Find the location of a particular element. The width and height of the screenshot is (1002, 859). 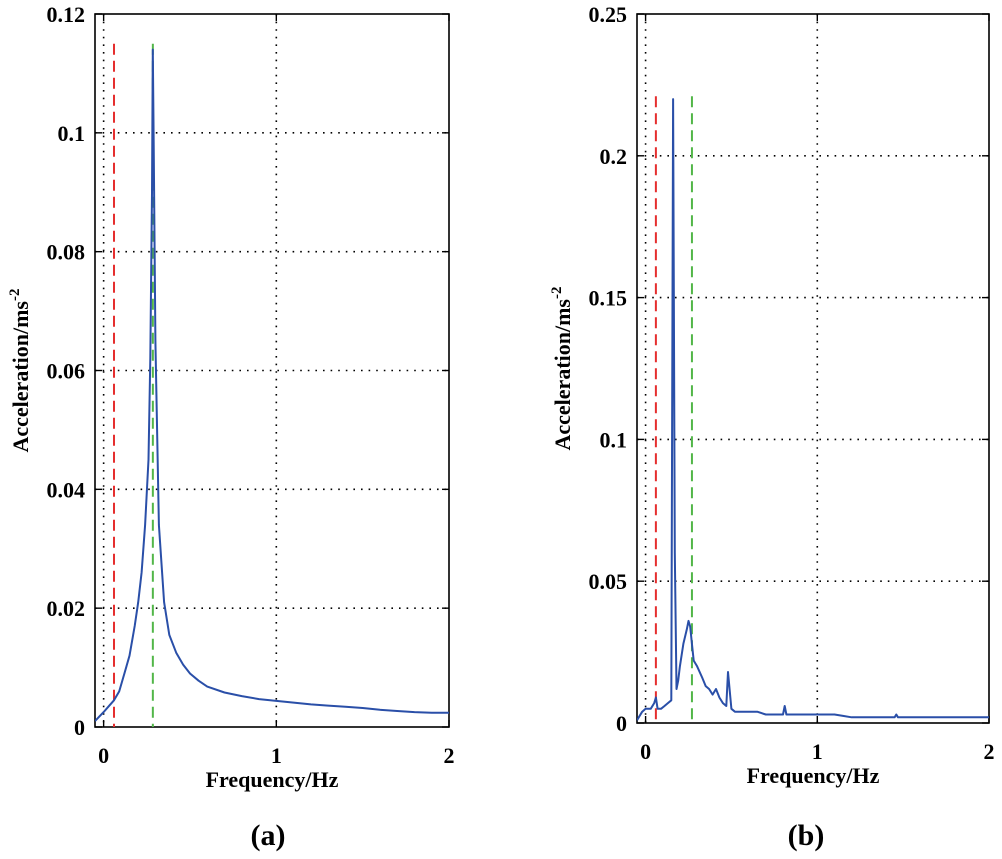

panel-caption-b-close: ) is located at coordinates (819, 835).